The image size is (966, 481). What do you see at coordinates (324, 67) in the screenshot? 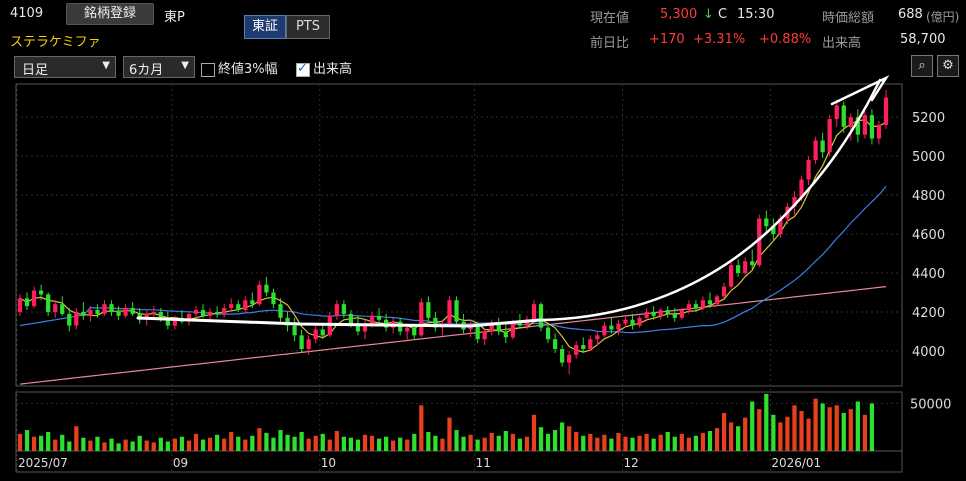
I see `volume-checkbox: 出来高` at bounding box center [324, 67].